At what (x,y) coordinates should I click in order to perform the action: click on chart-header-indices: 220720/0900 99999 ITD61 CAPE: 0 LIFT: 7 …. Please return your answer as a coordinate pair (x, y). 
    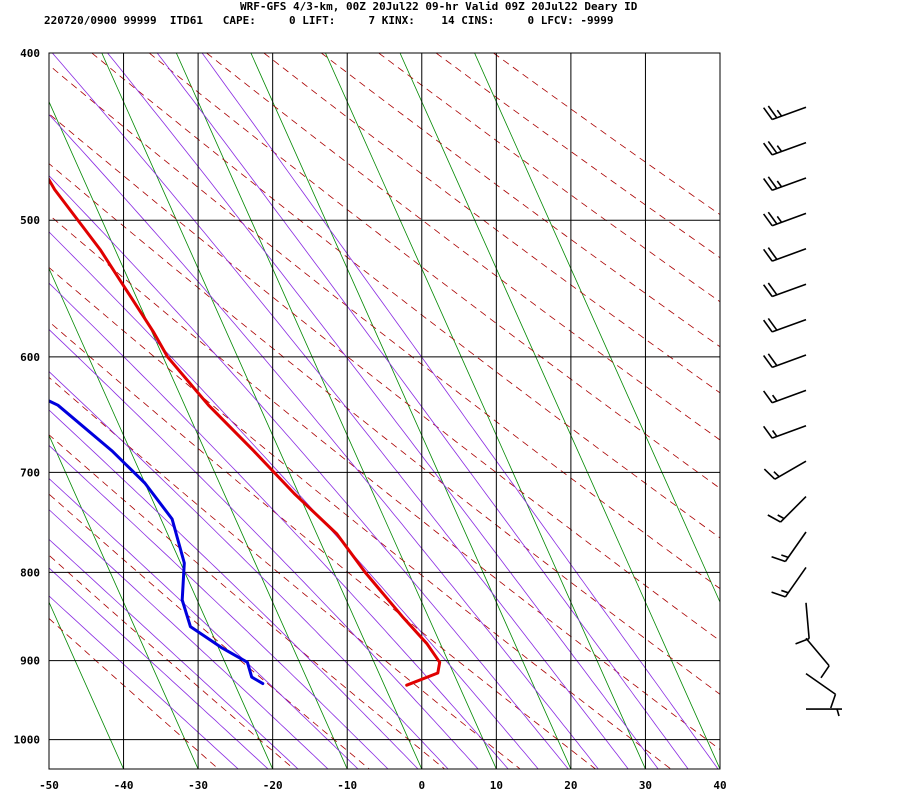
    Looking at the image, I should click on (329, 20).